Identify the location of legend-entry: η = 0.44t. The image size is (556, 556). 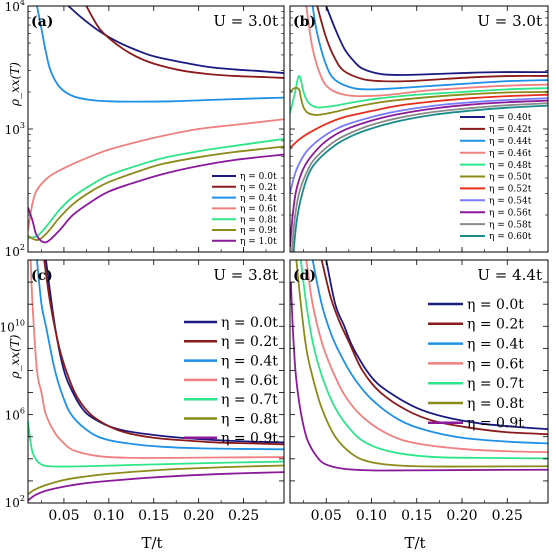
(510, 142).